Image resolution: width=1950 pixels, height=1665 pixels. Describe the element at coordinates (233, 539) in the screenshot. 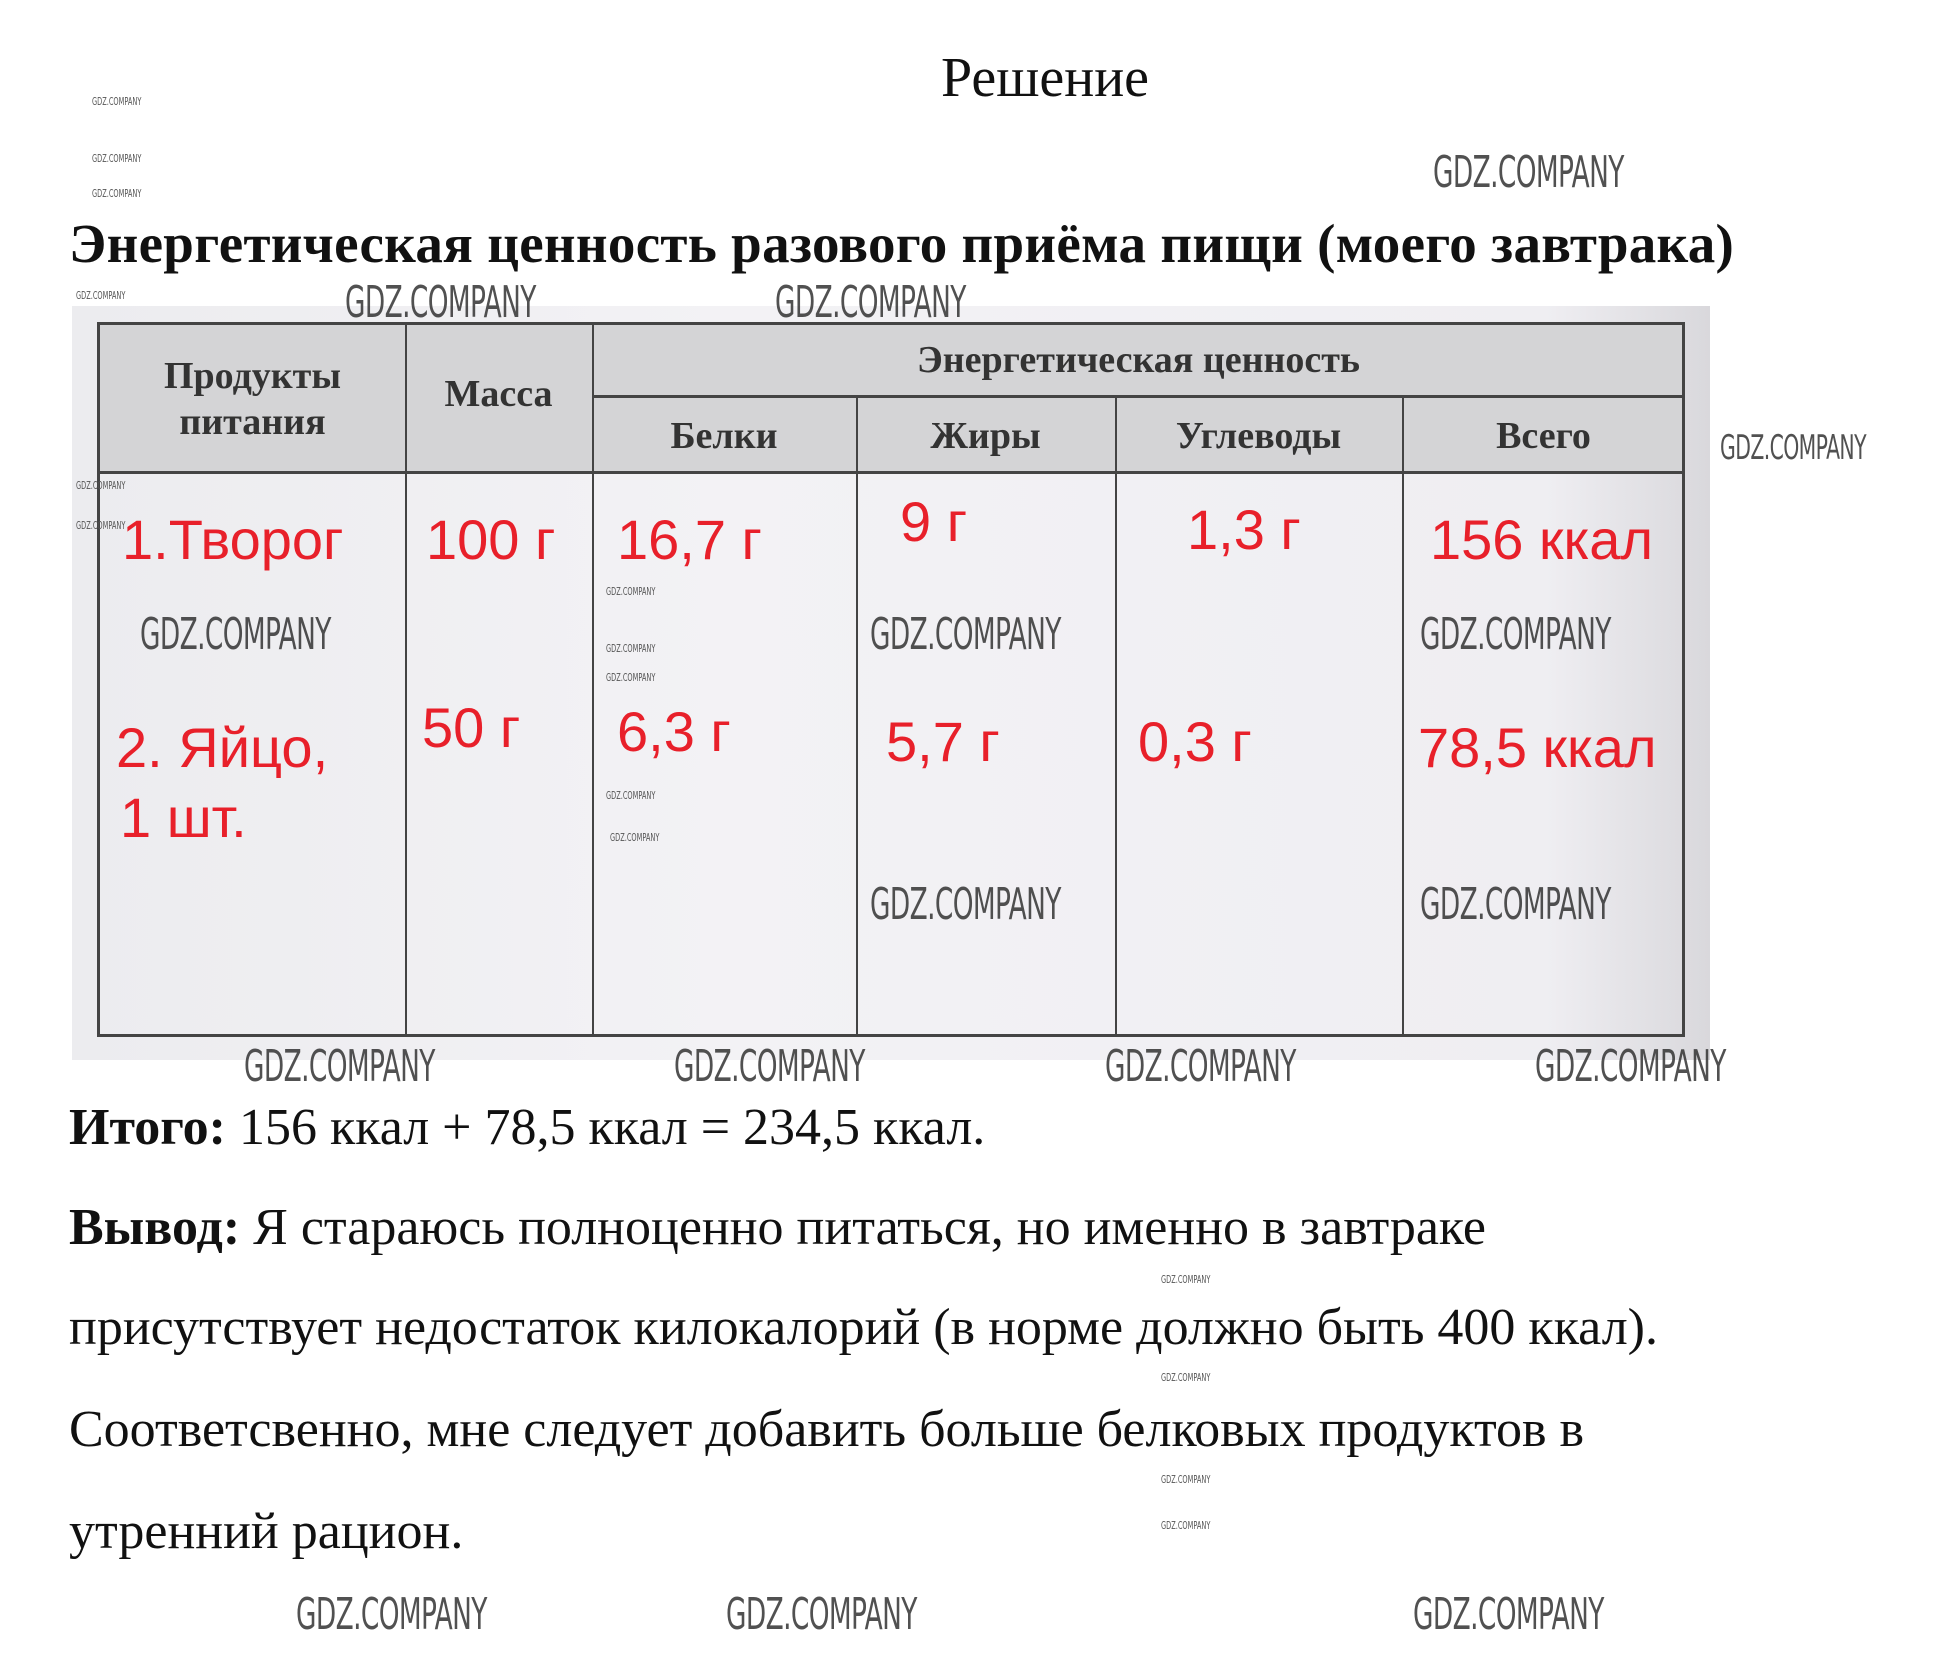

I see `row1-product: 1.Творог` at that location.